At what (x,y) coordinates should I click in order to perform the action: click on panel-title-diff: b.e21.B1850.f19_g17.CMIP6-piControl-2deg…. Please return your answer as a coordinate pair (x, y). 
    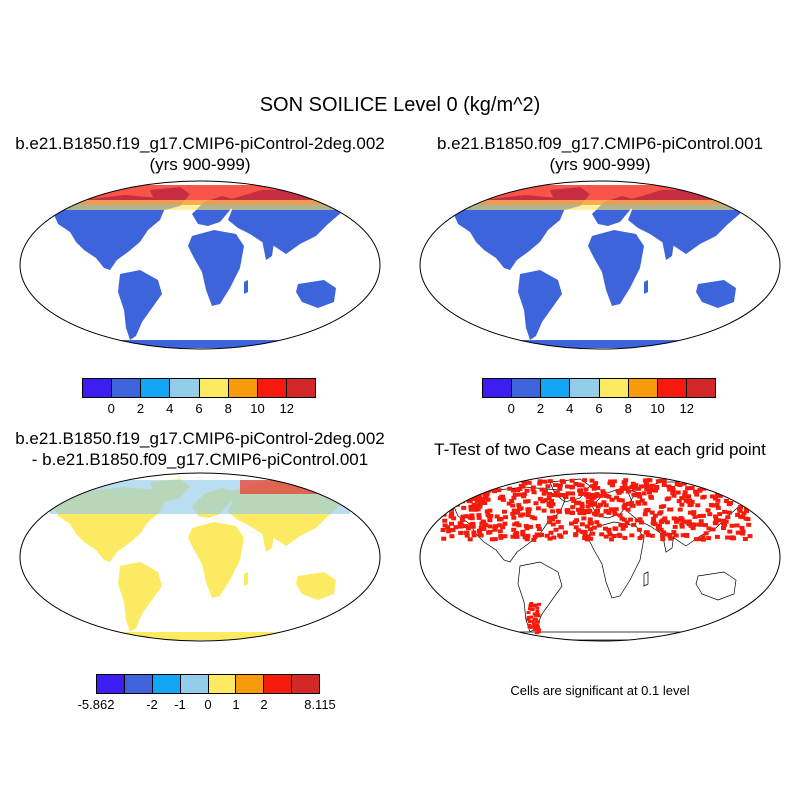
    Looking at the image, I should click on (200, 449).